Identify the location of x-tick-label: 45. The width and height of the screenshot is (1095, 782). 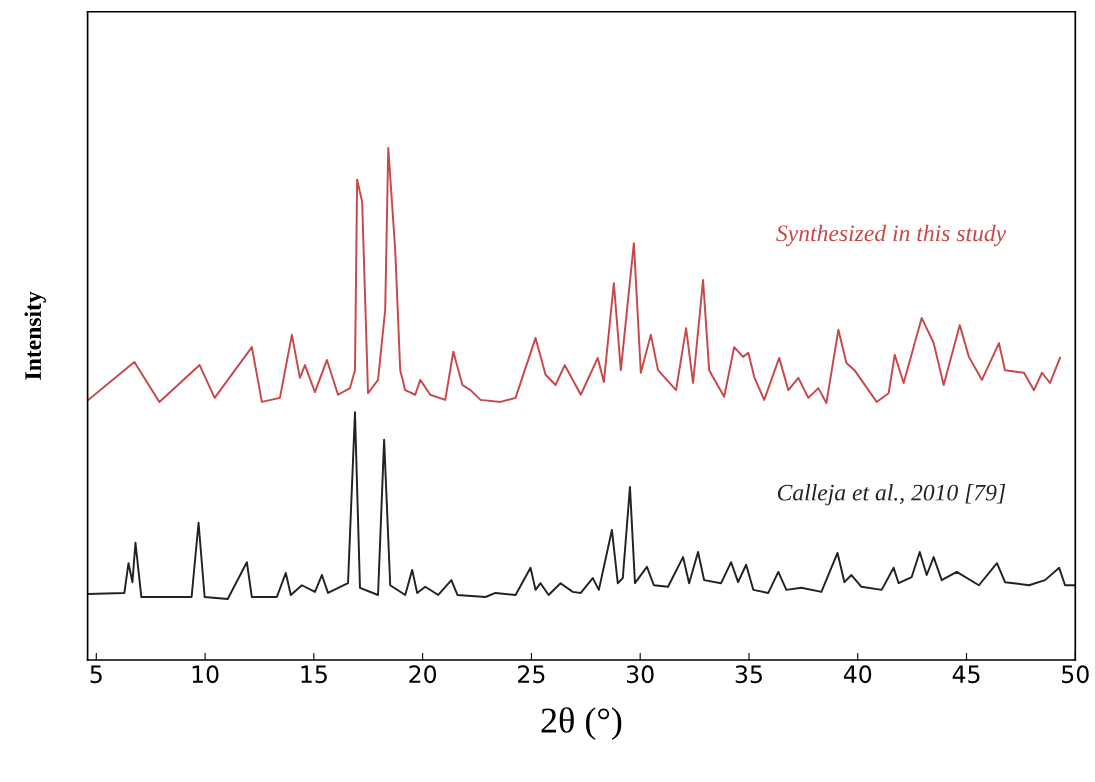
(966, 674).